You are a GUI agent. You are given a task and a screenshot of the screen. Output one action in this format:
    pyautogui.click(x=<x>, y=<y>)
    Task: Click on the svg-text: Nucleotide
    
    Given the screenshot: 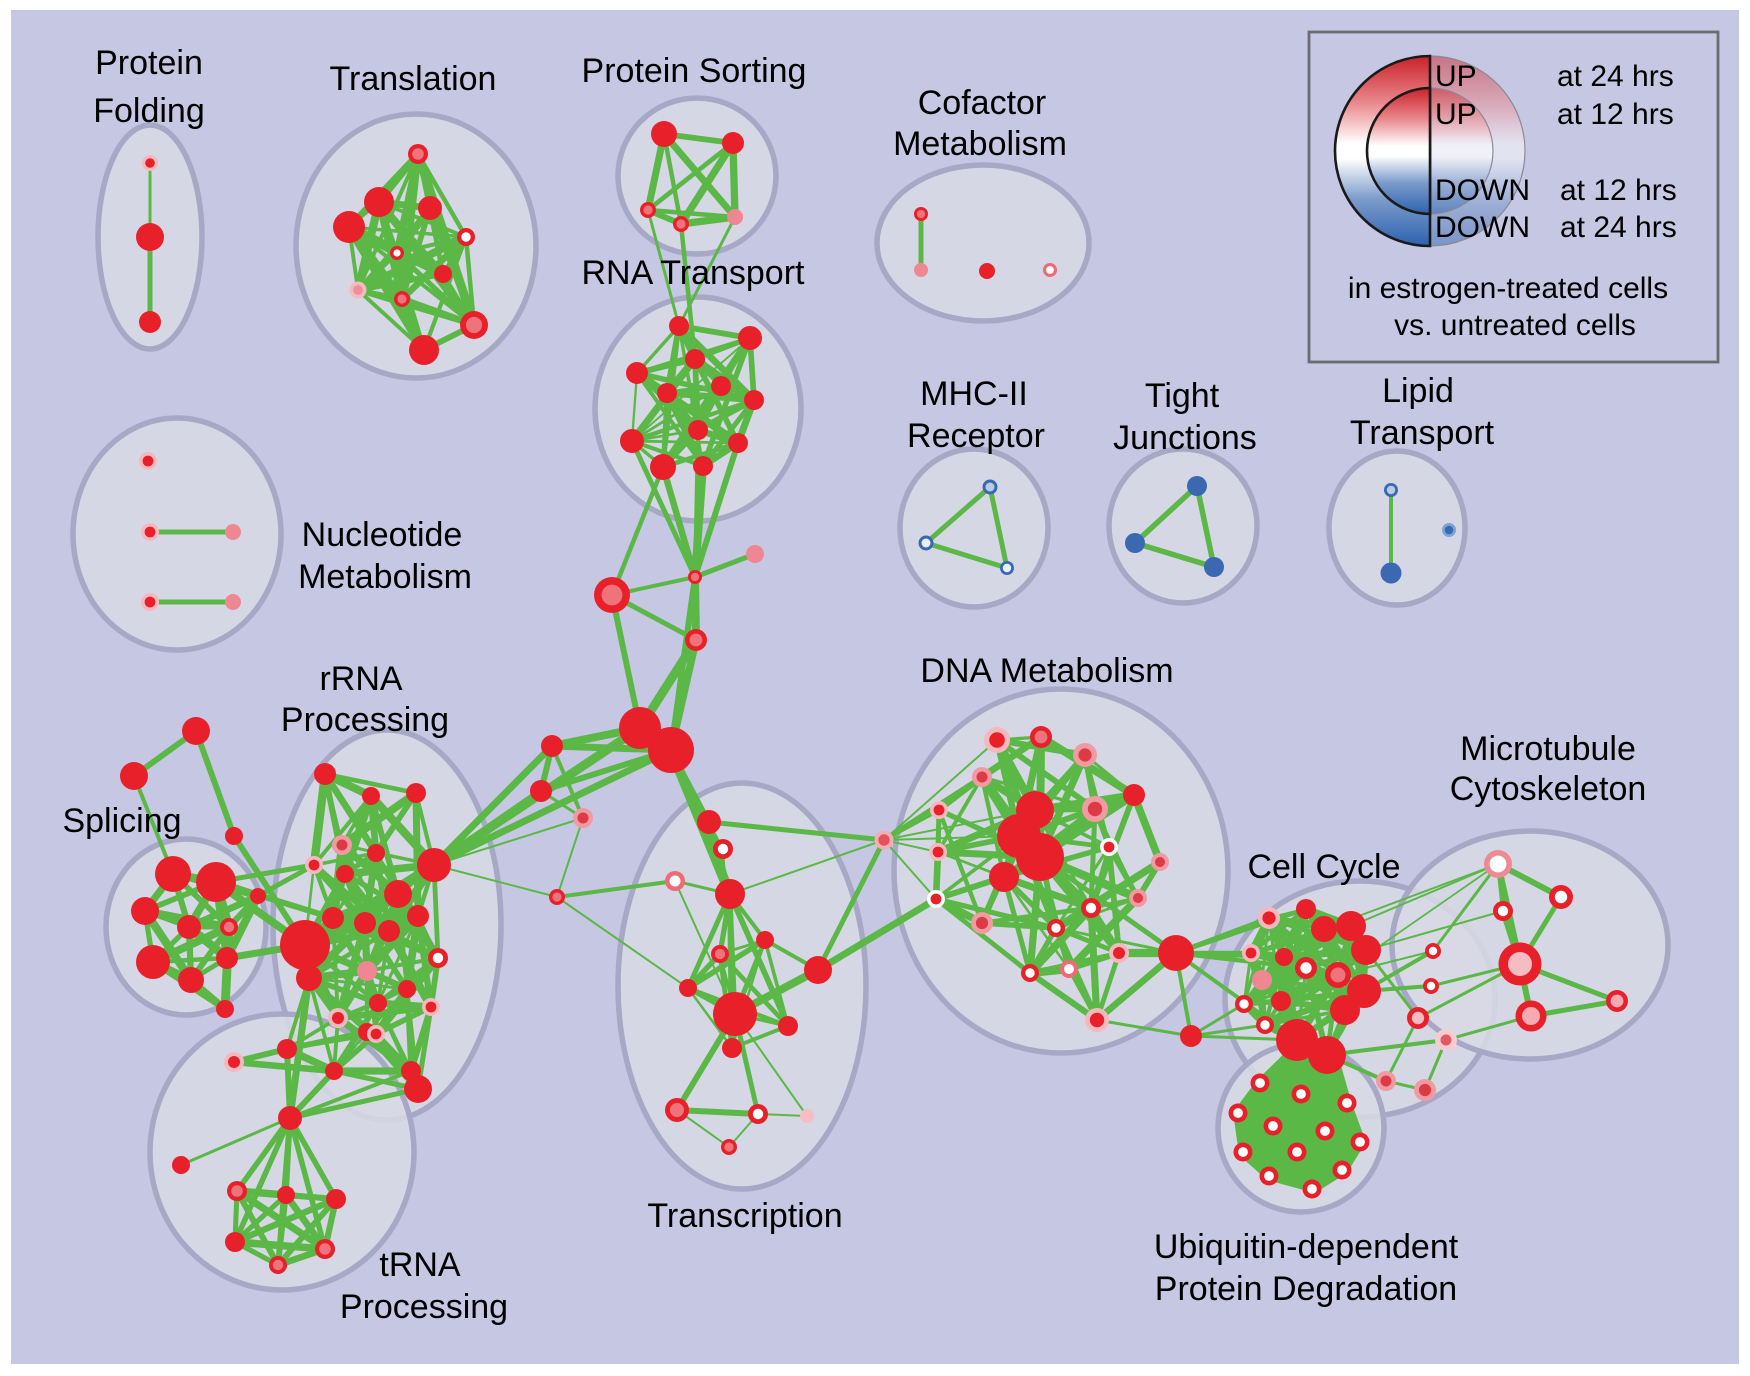 What is the action you would take?
    pyautogui.click(x=382, y=535)
    